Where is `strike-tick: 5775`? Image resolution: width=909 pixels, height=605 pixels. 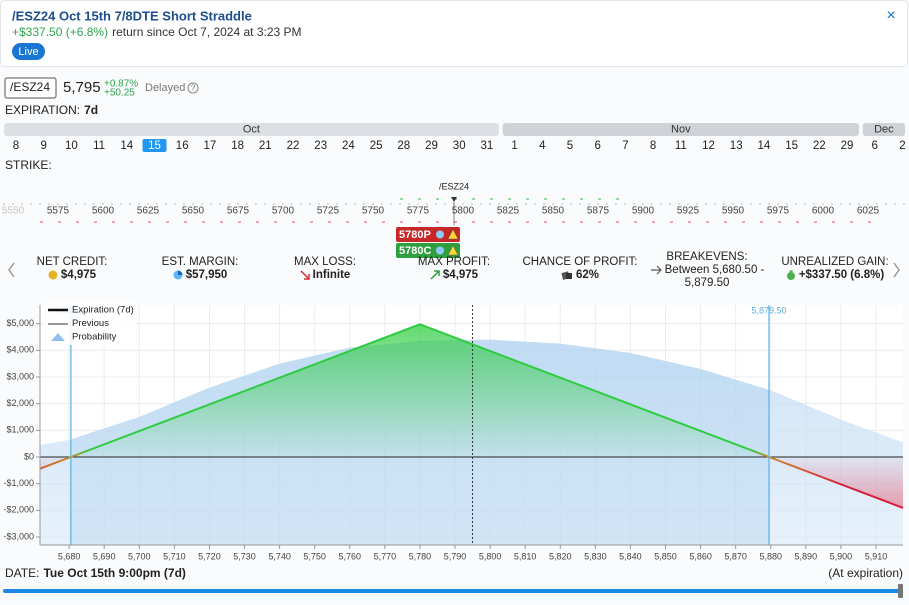 strike-tick: 5775 is located at coordinates (418, 211).